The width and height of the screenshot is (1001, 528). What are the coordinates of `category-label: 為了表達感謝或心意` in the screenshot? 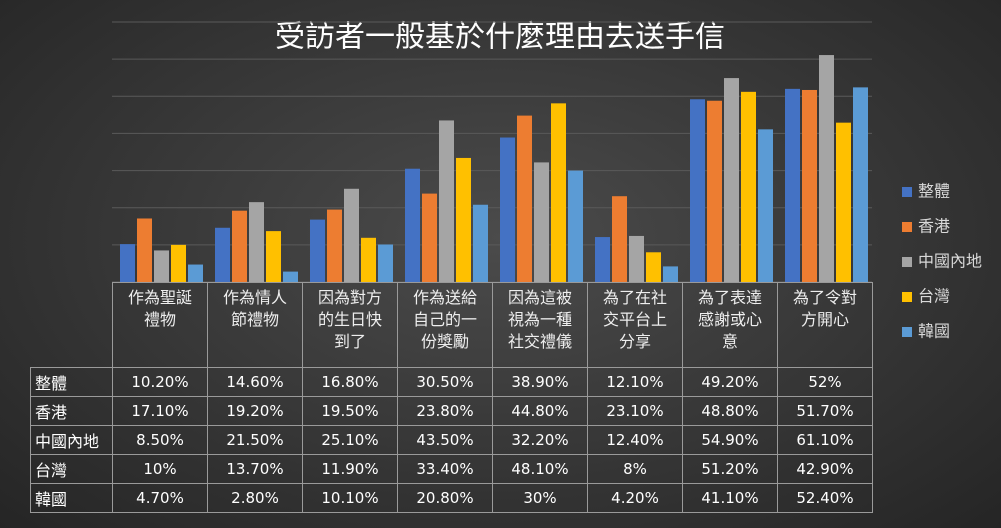 It's located at (729, 319).